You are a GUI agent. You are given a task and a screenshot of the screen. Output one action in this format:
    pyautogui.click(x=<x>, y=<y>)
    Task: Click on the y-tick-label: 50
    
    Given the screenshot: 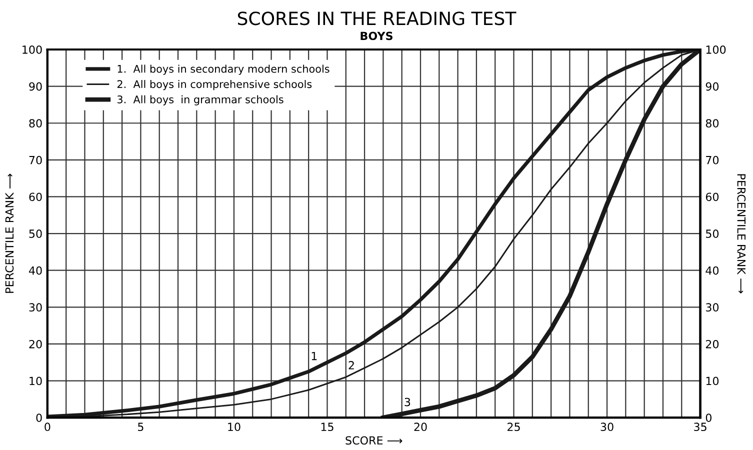 What is the action you would take?
    pyautogui.click(x=35, y=234)
    